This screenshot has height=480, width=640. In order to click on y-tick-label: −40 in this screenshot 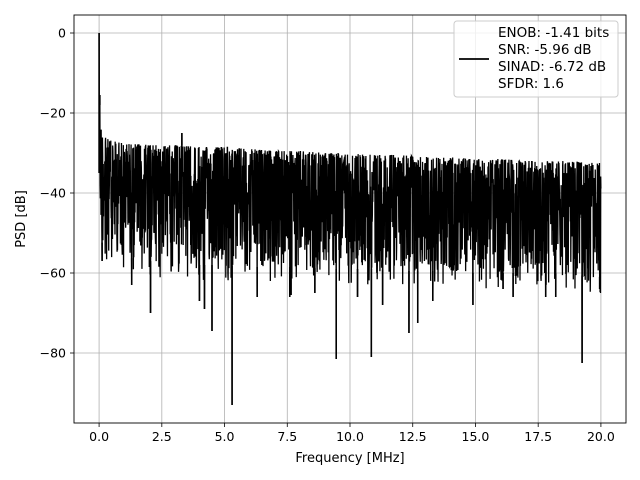, I will do `click(53, 193)`.